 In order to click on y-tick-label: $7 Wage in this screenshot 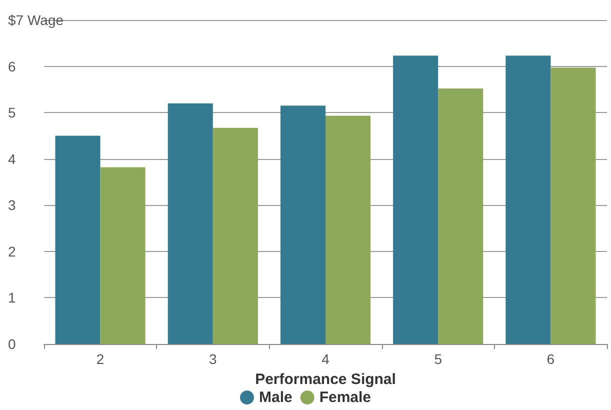, I will do `click(36, 20)`.